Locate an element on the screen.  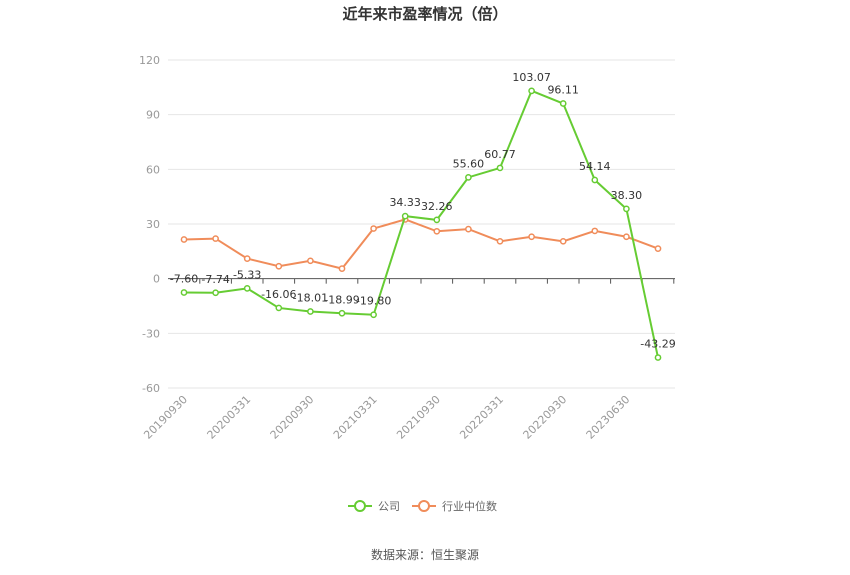
legend: 公司 行业中位数 is located at coordinates (422, 506).